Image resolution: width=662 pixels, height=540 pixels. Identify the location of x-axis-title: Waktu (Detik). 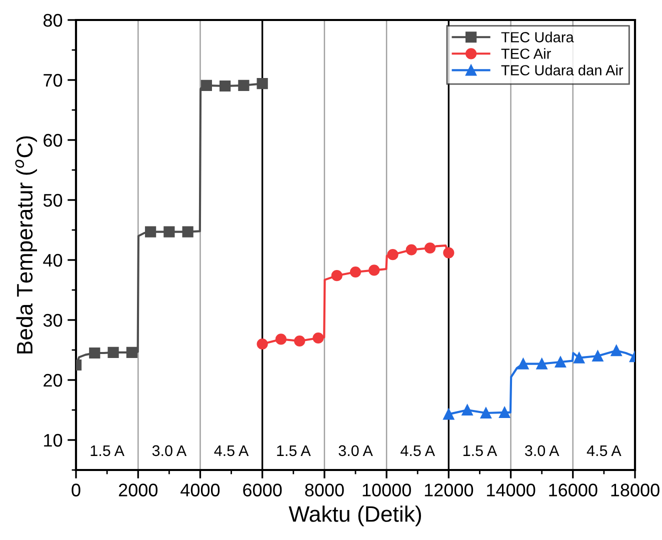
(354, 516).